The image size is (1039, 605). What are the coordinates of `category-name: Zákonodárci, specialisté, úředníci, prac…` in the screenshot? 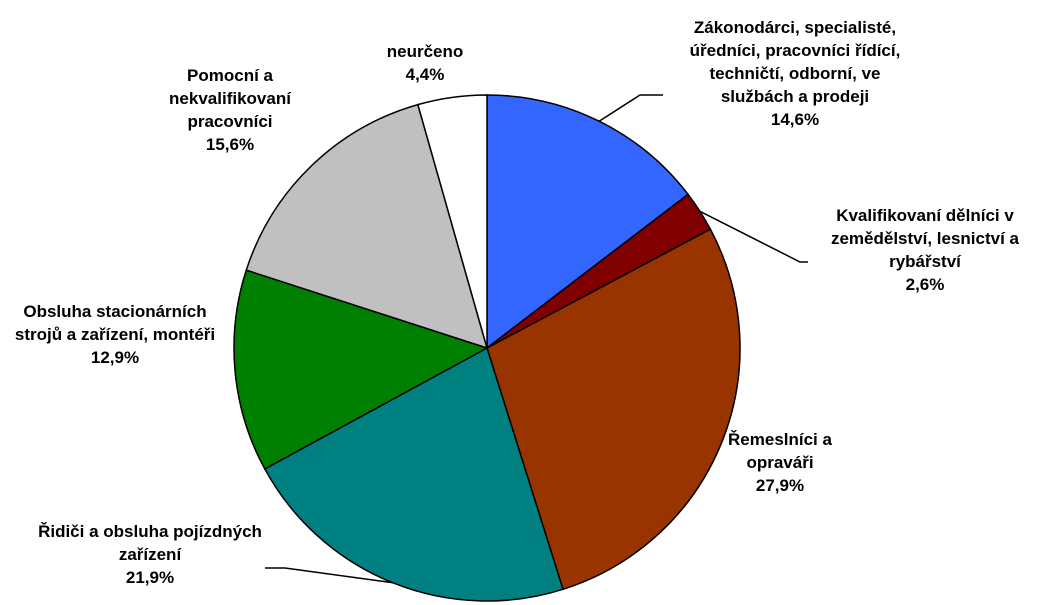 It's located at (795, 62).